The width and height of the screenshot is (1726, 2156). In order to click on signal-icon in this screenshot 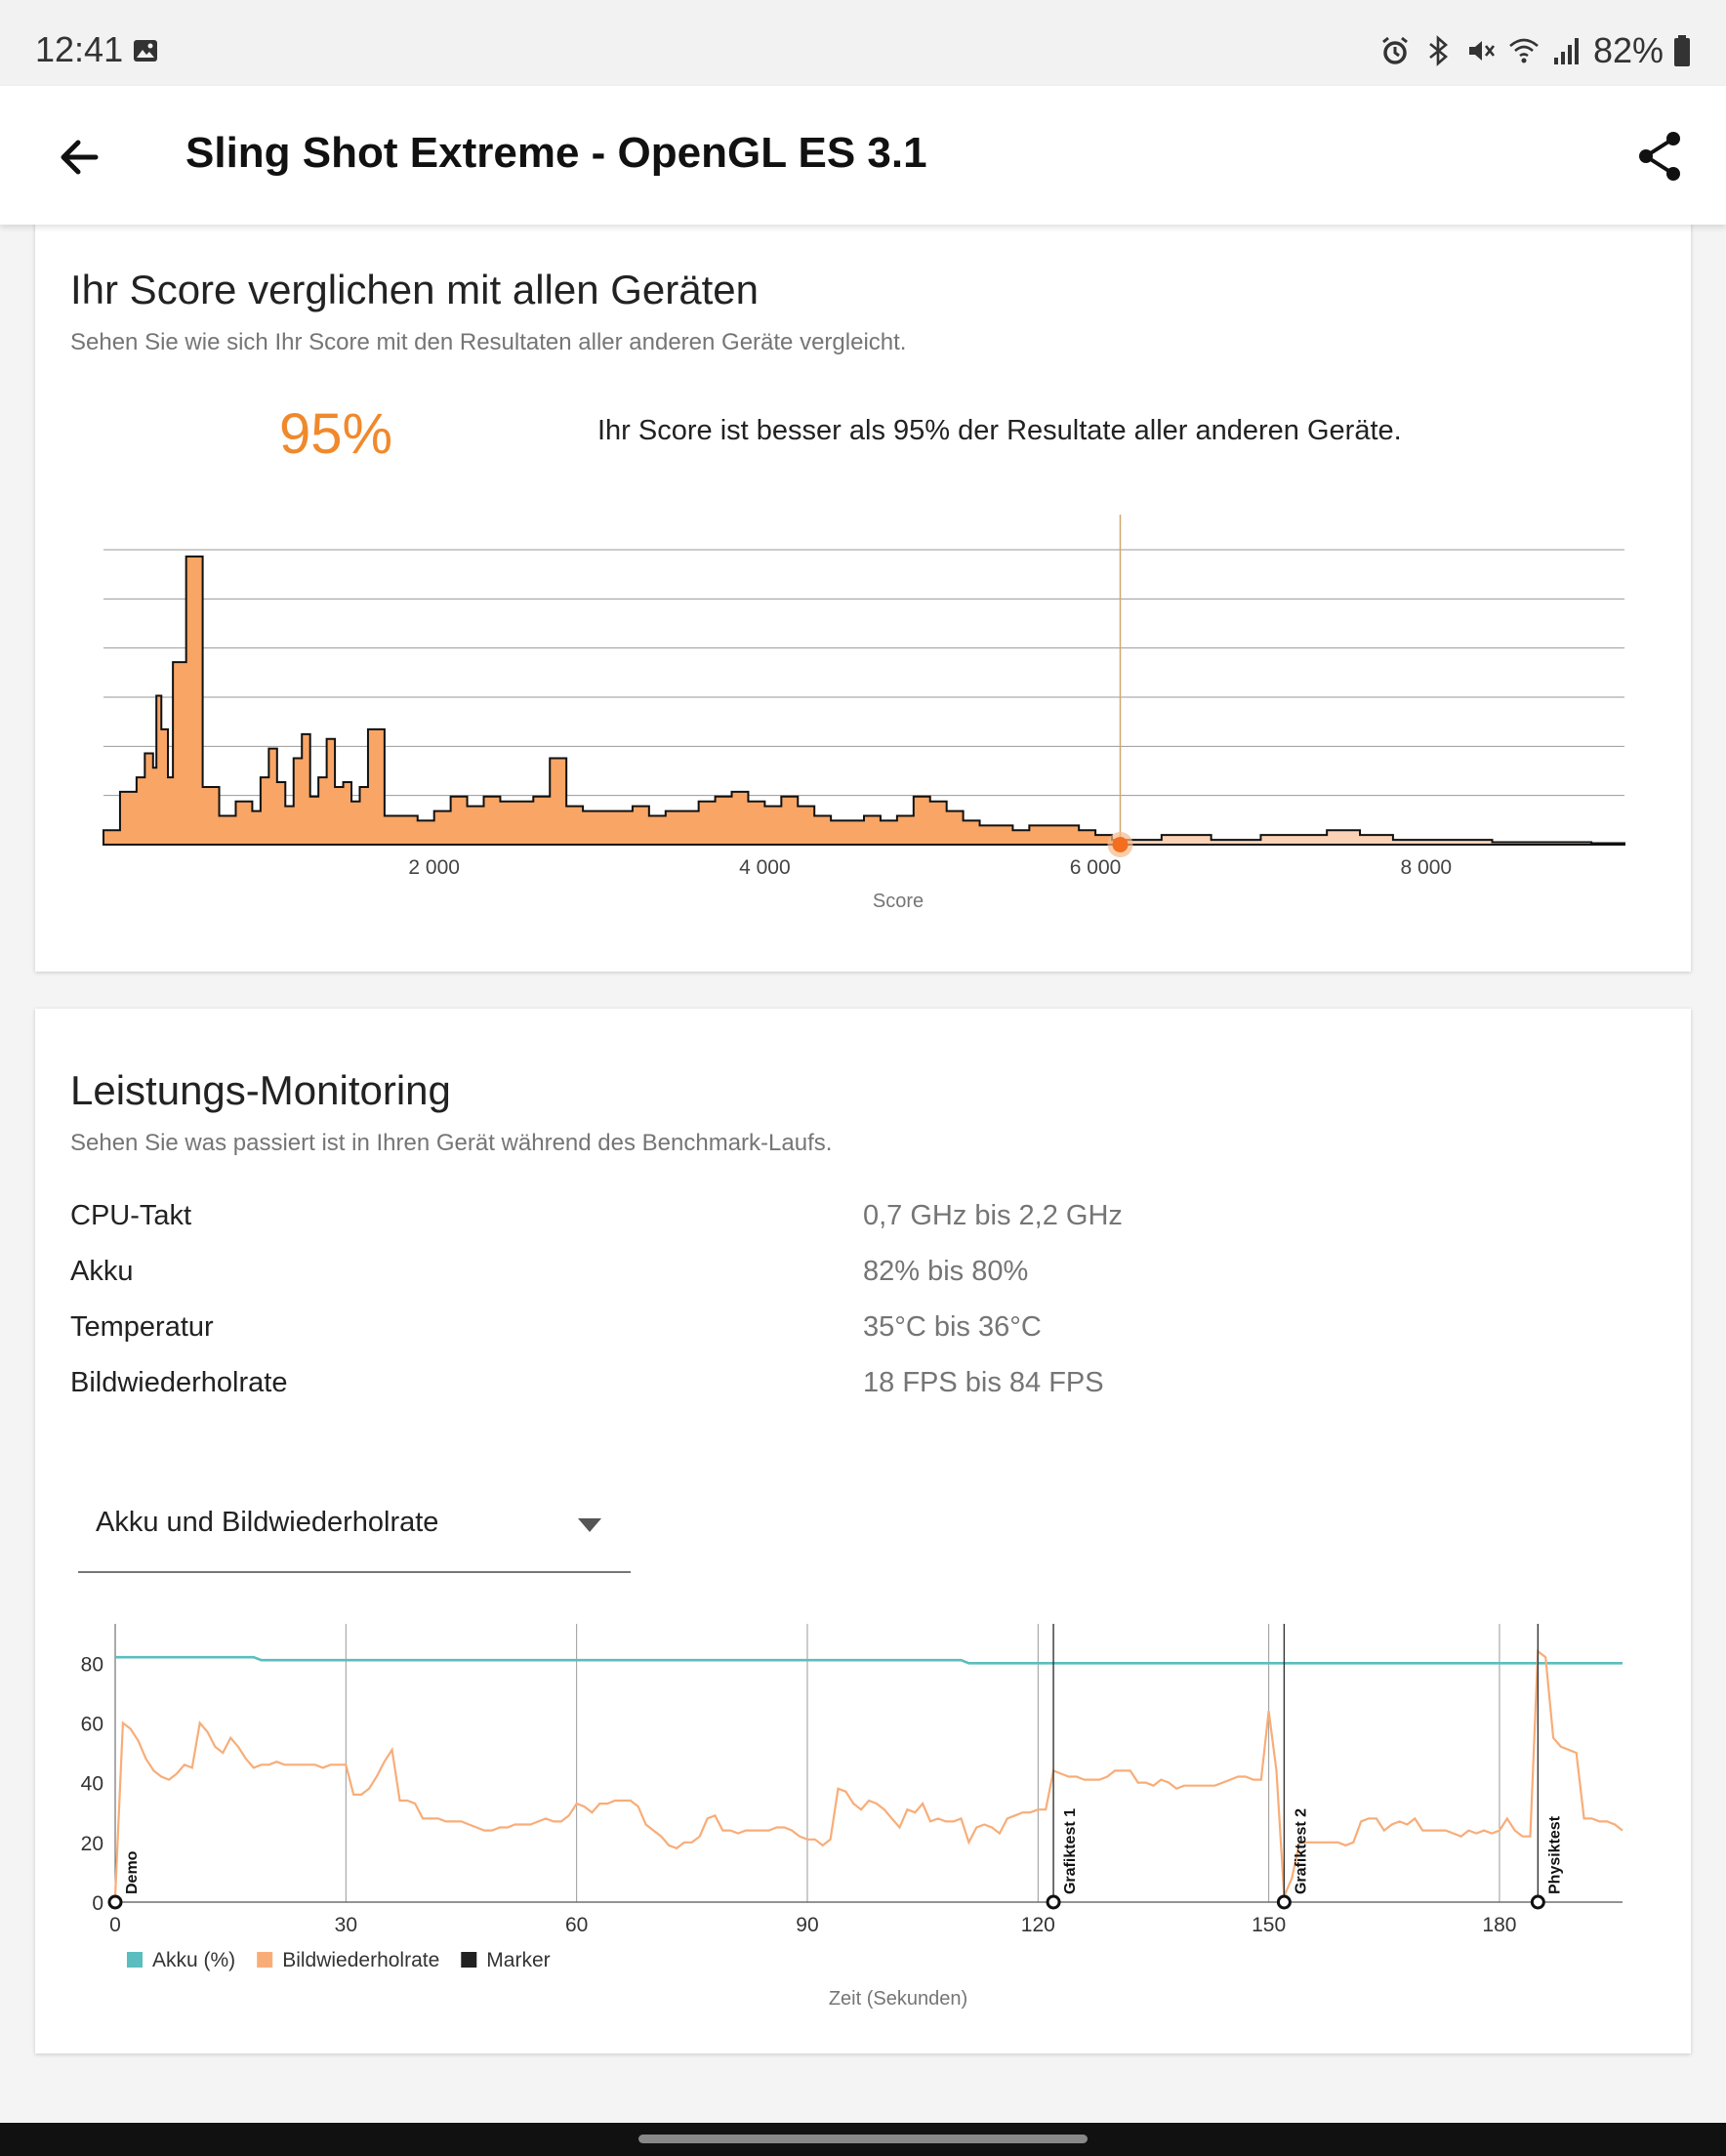, I will do `click(1566, 51)`.